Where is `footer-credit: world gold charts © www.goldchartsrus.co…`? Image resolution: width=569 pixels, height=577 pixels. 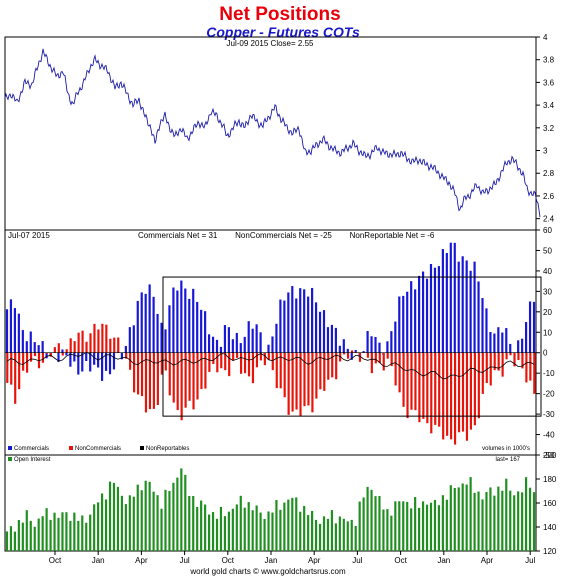 footer-credit: world gold charts © www.goldchartsrus.co… is located at coordinates (267, 571).